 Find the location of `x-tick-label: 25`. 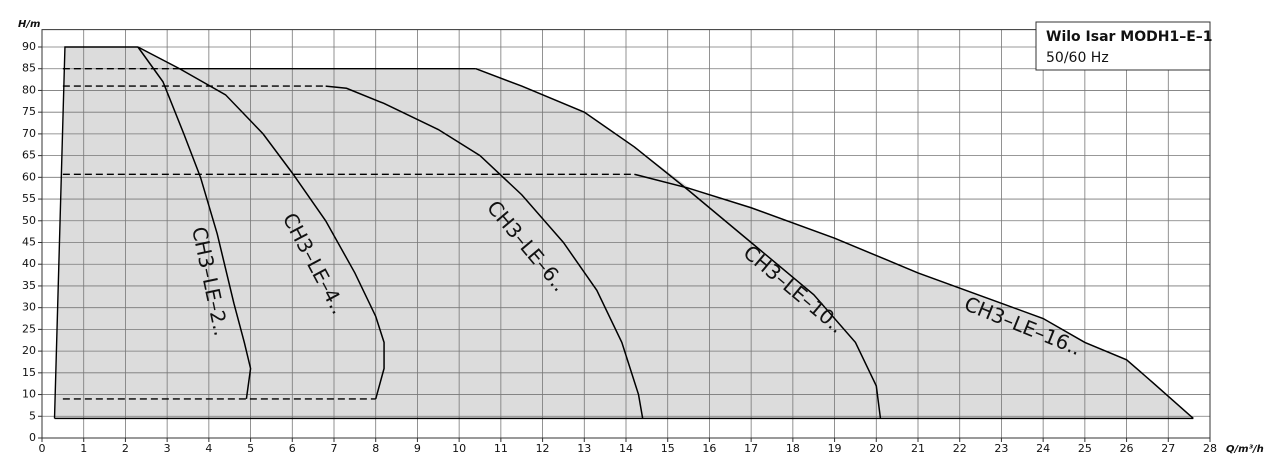

x-tick-label: 25 is located at coordinates (1085, 448).